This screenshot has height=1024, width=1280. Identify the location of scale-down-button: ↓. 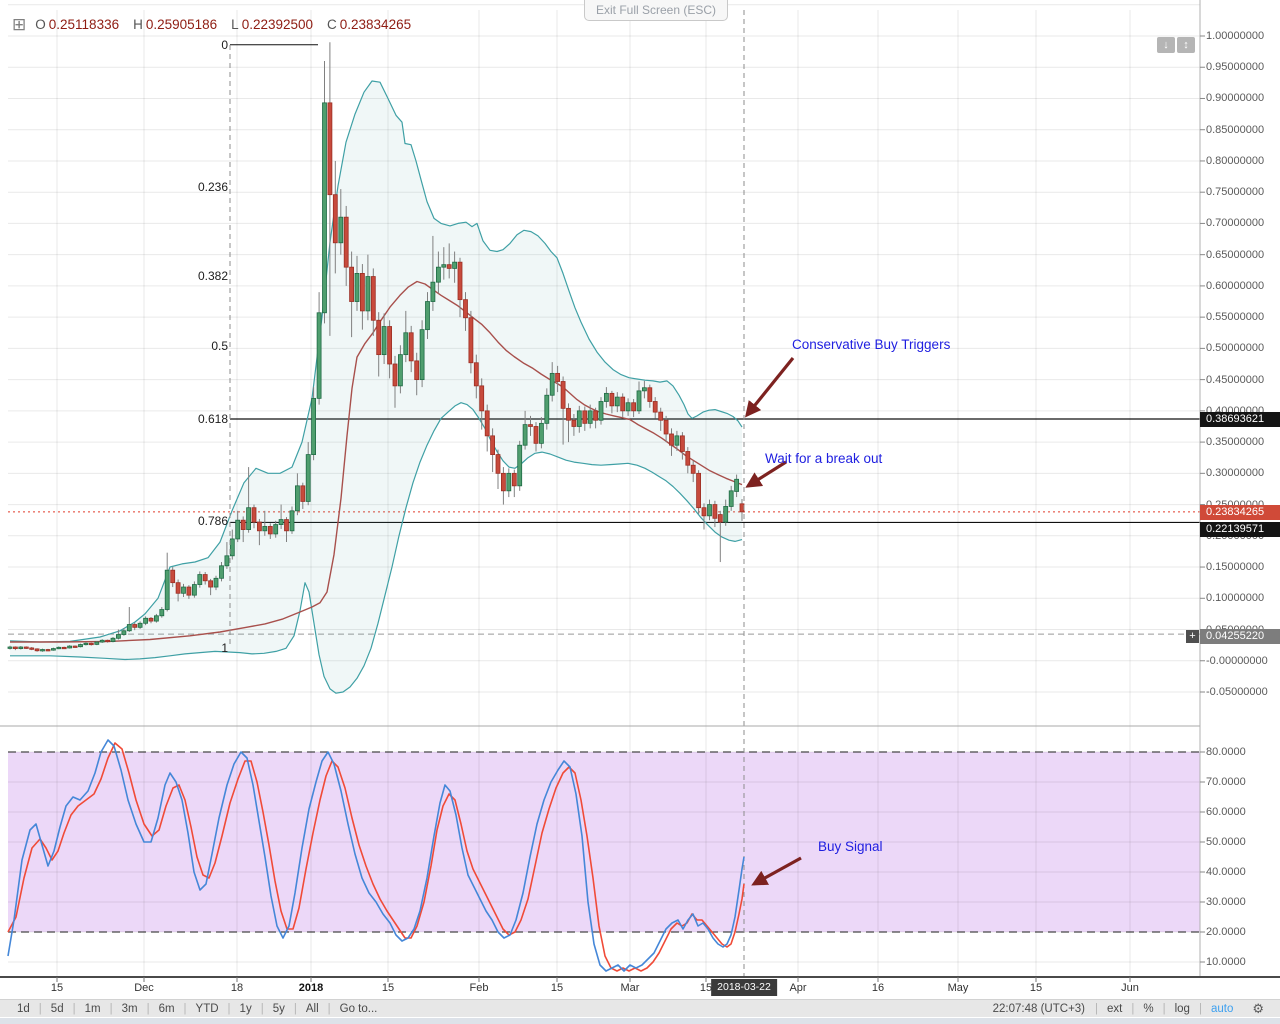
(1166, 45).